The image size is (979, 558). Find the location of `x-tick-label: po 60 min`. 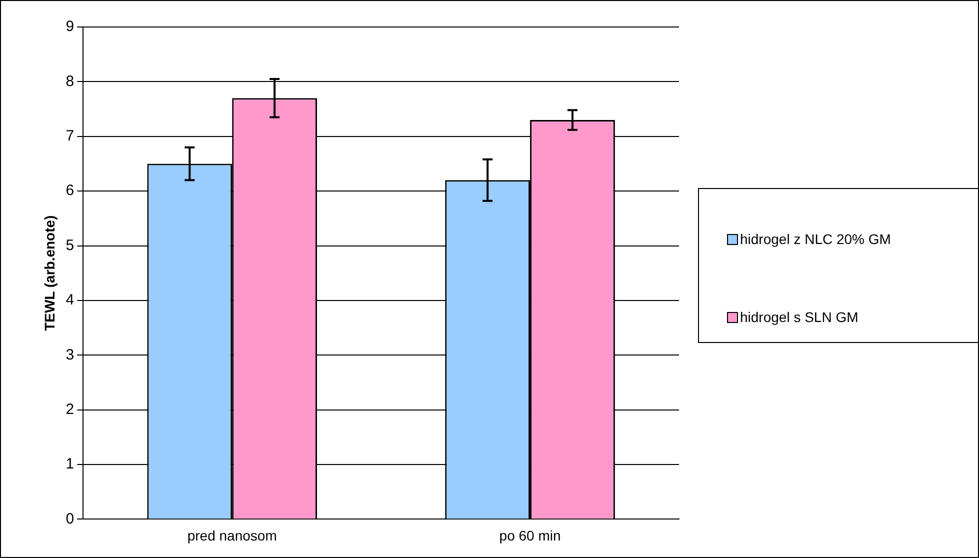

x-tick-label: po 60 min is located at coordinates (530, 535).